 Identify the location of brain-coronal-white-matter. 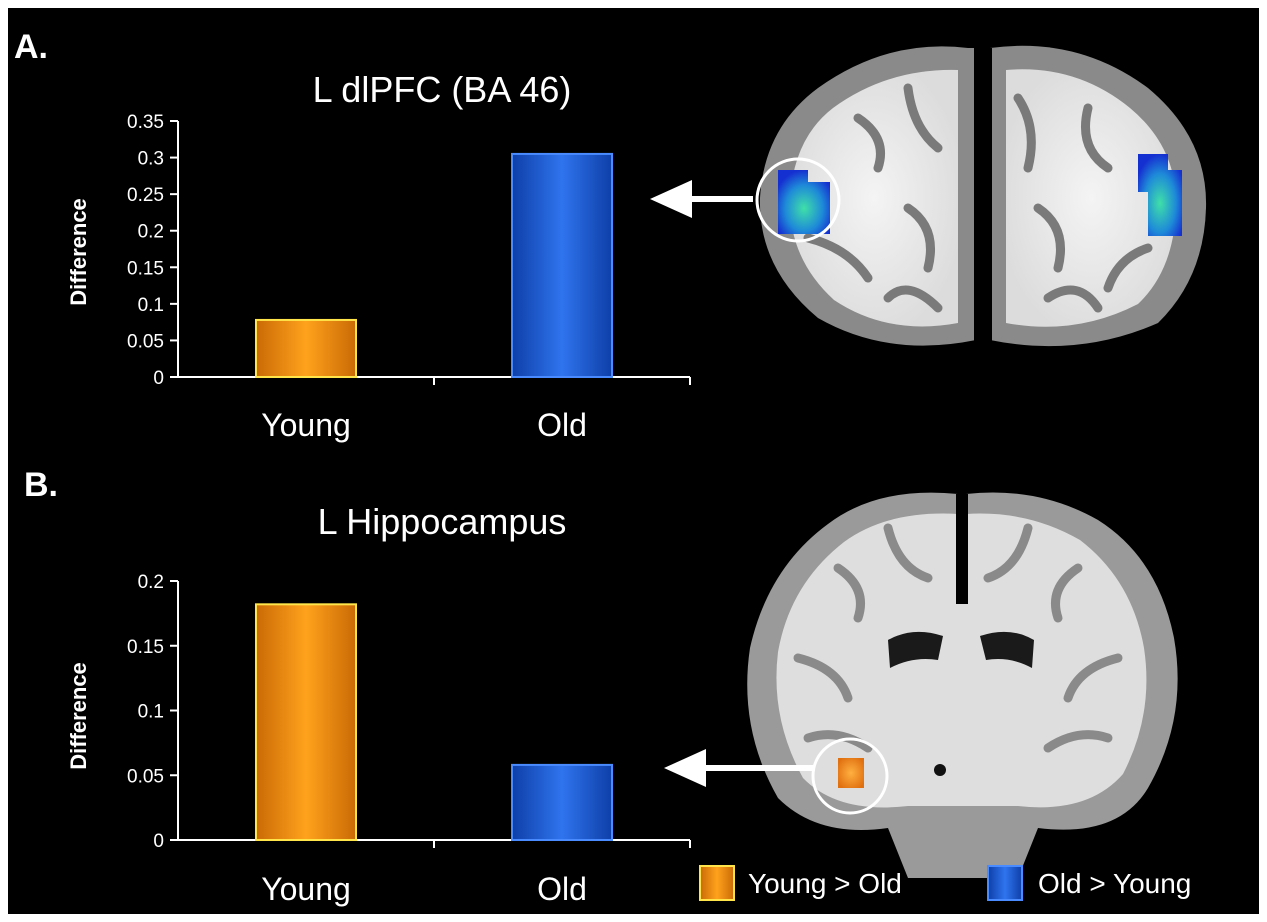
(961, 660).